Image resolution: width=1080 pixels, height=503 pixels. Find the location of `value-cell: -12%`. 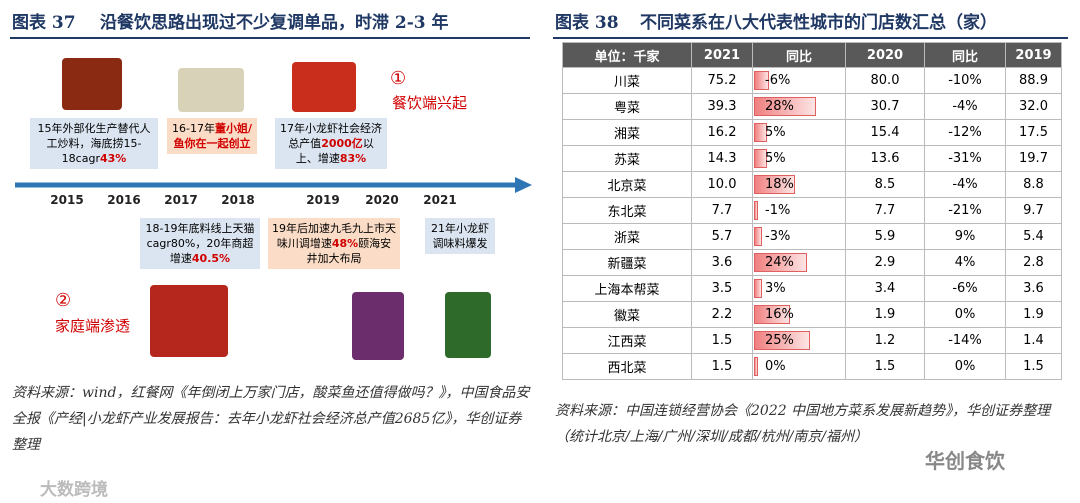

value-cell: -12% is located at coordinates (965, 132).